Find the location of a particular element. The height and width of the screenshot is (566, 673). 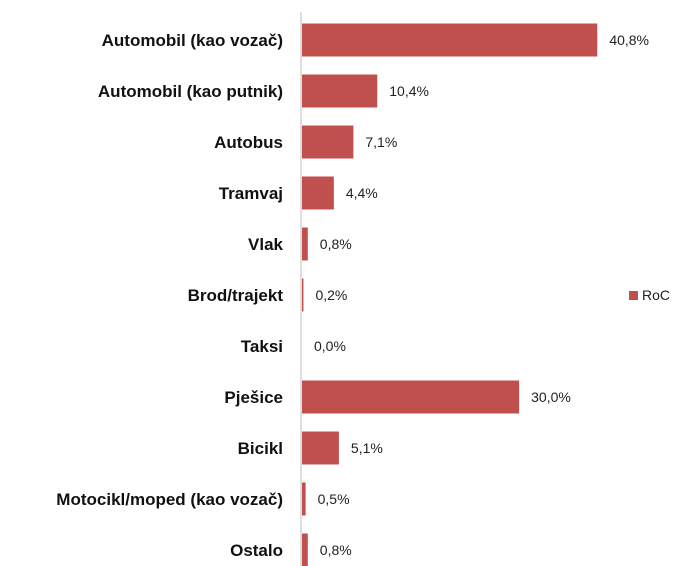

legend-label-roc: RoC is located at coordinates (656, 295).